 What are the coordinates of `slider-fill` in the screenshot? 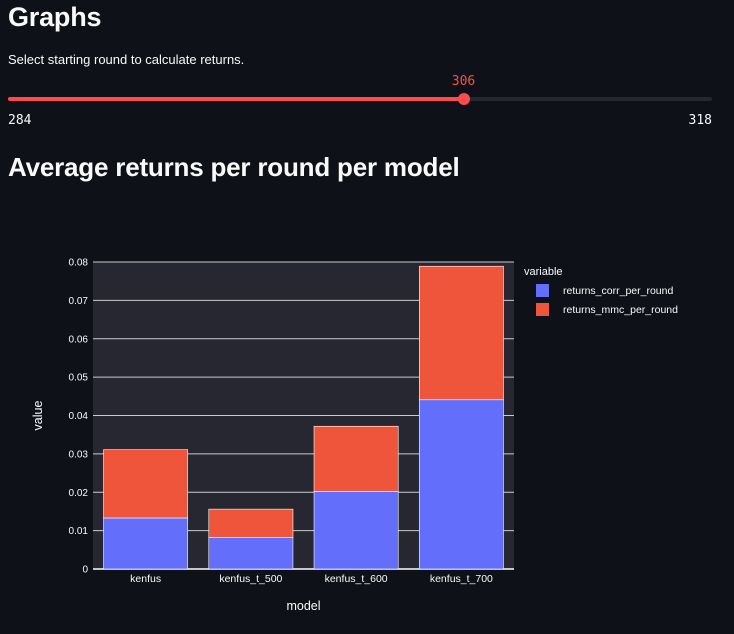 It's located at (236, 99).